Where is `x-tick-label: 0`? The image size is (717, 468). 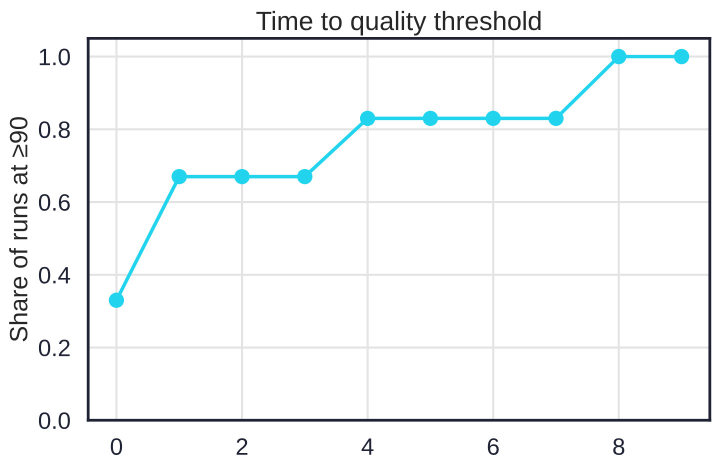
x-tick-label: 0 is located at coordinates (116, 446).